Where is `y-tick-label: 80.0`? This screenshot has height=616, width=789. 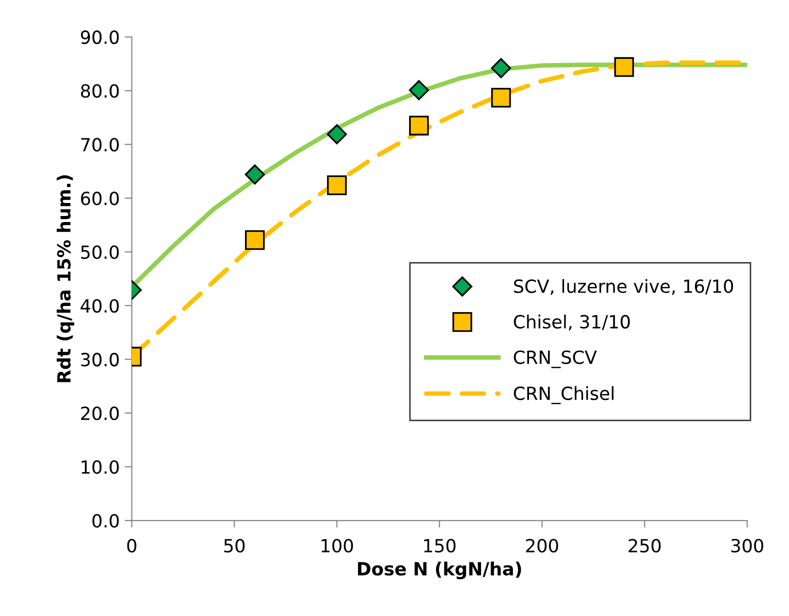
y-tick-label: 80.0 is located at coordinates (99, 91).